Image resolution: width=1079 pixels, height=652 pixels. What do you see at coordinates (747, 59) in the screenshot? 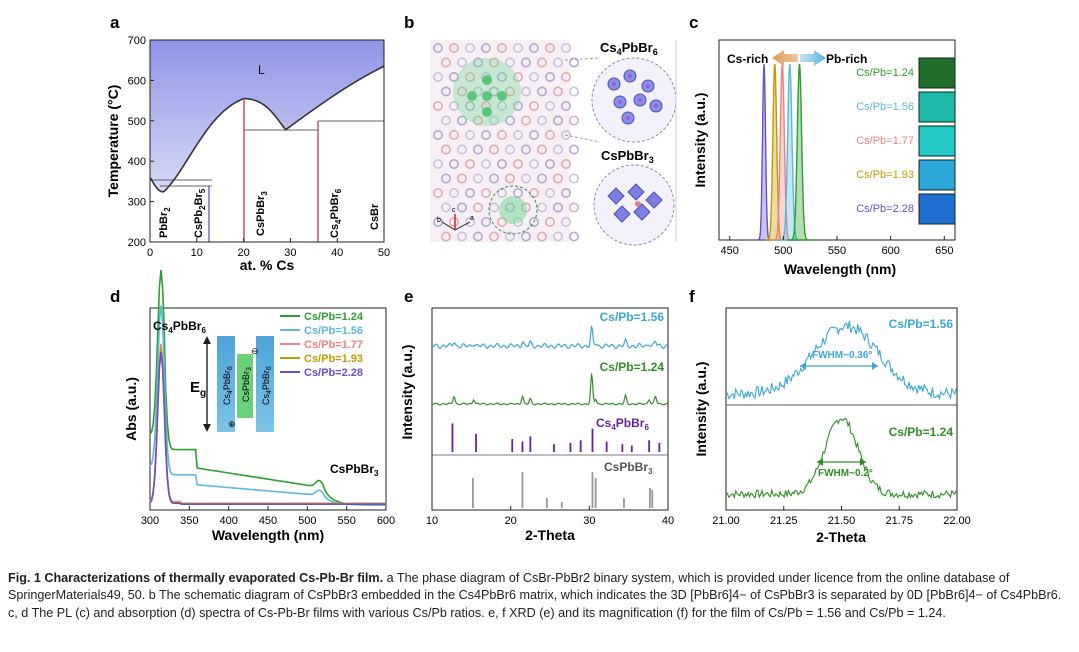
I see `label-cs-rich: Cs-rich` at bounding box center [747, 59].